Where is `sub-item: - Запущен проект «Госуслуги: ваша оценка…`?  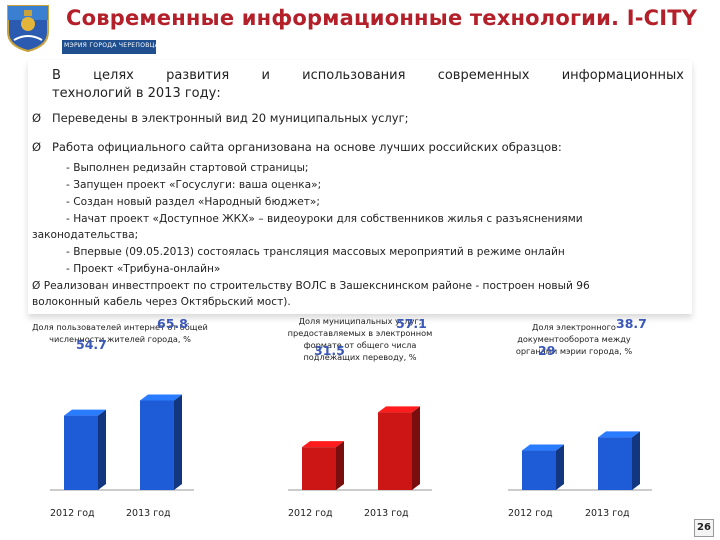 sub-item: - Запущен проект «Госуслуги: ваша оценка… is located at coordinates (194, 185).